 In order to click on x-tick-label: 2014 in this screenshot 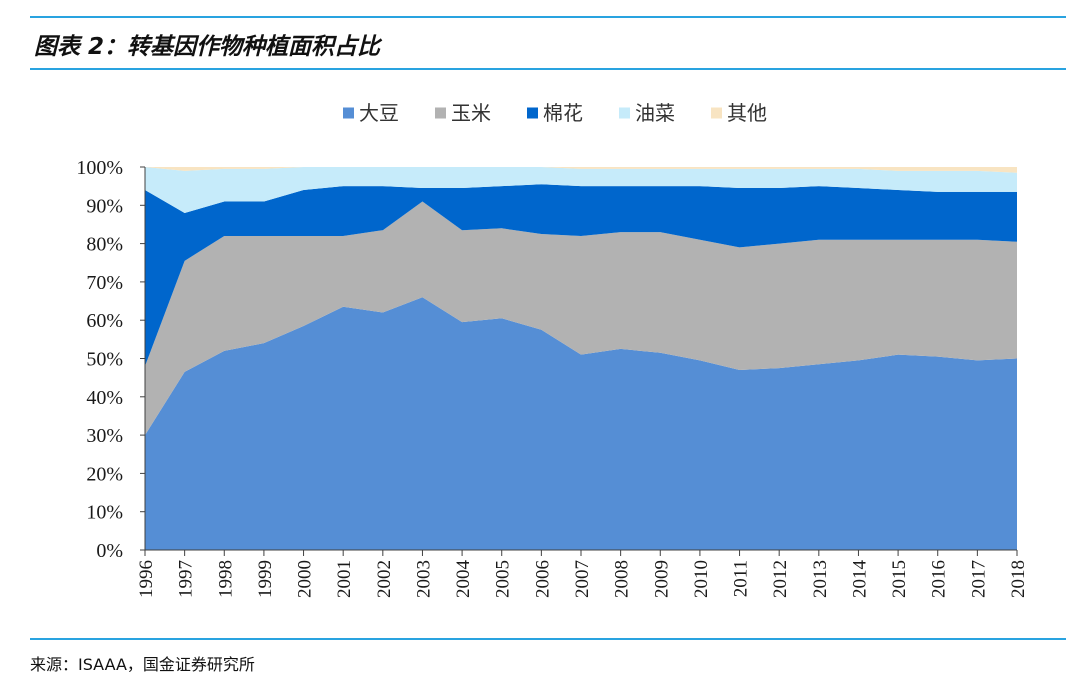, I will do `click(859, 579)`.